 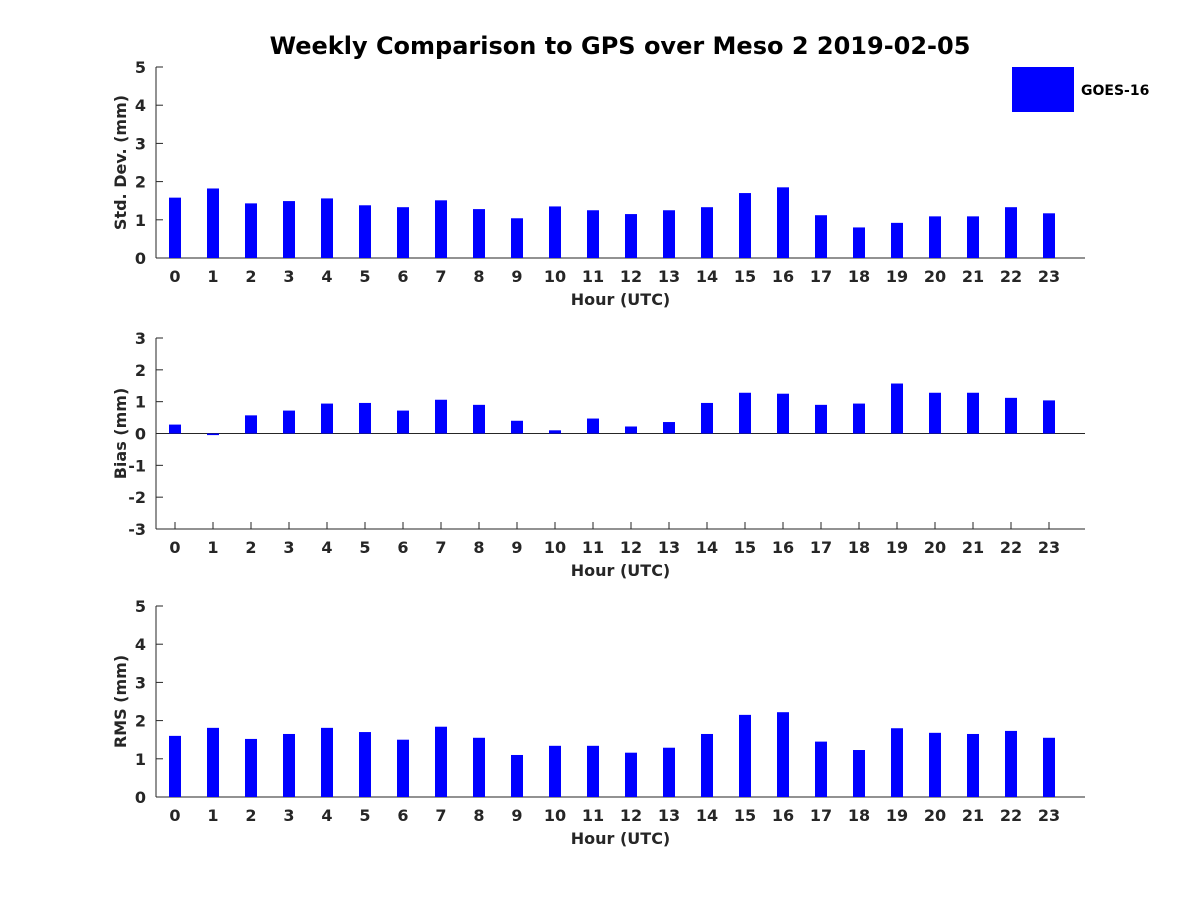 I want to click on x-tick-label: 21, so click(x=973, y=815).